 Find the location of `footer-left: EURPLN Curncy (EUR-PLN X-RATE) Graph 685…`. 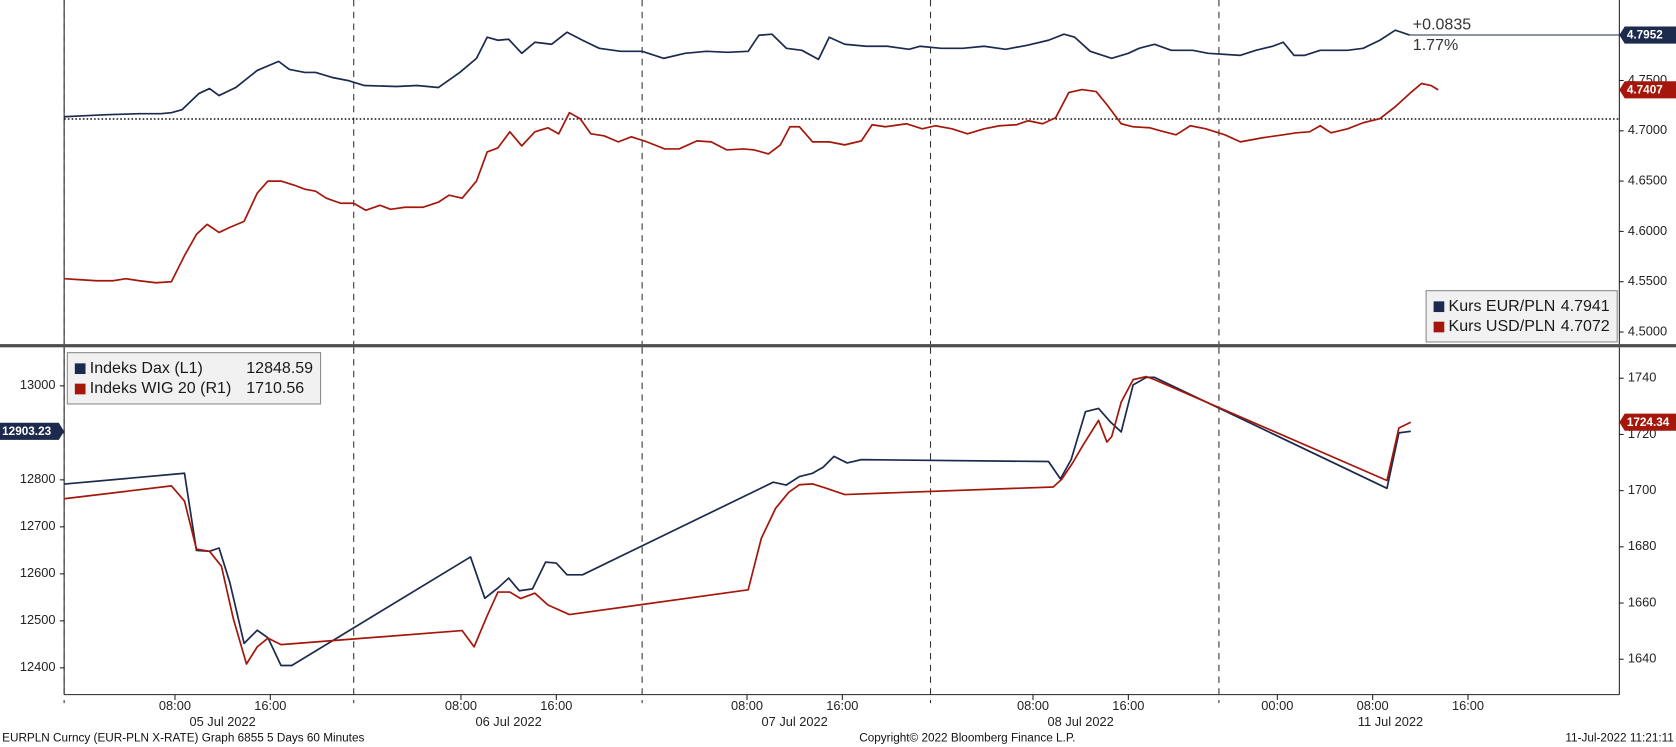

footer-left: EURPLN Curncy (EUR-PLN X-RATE) Graph 685… is located at coordinates (183, 738).